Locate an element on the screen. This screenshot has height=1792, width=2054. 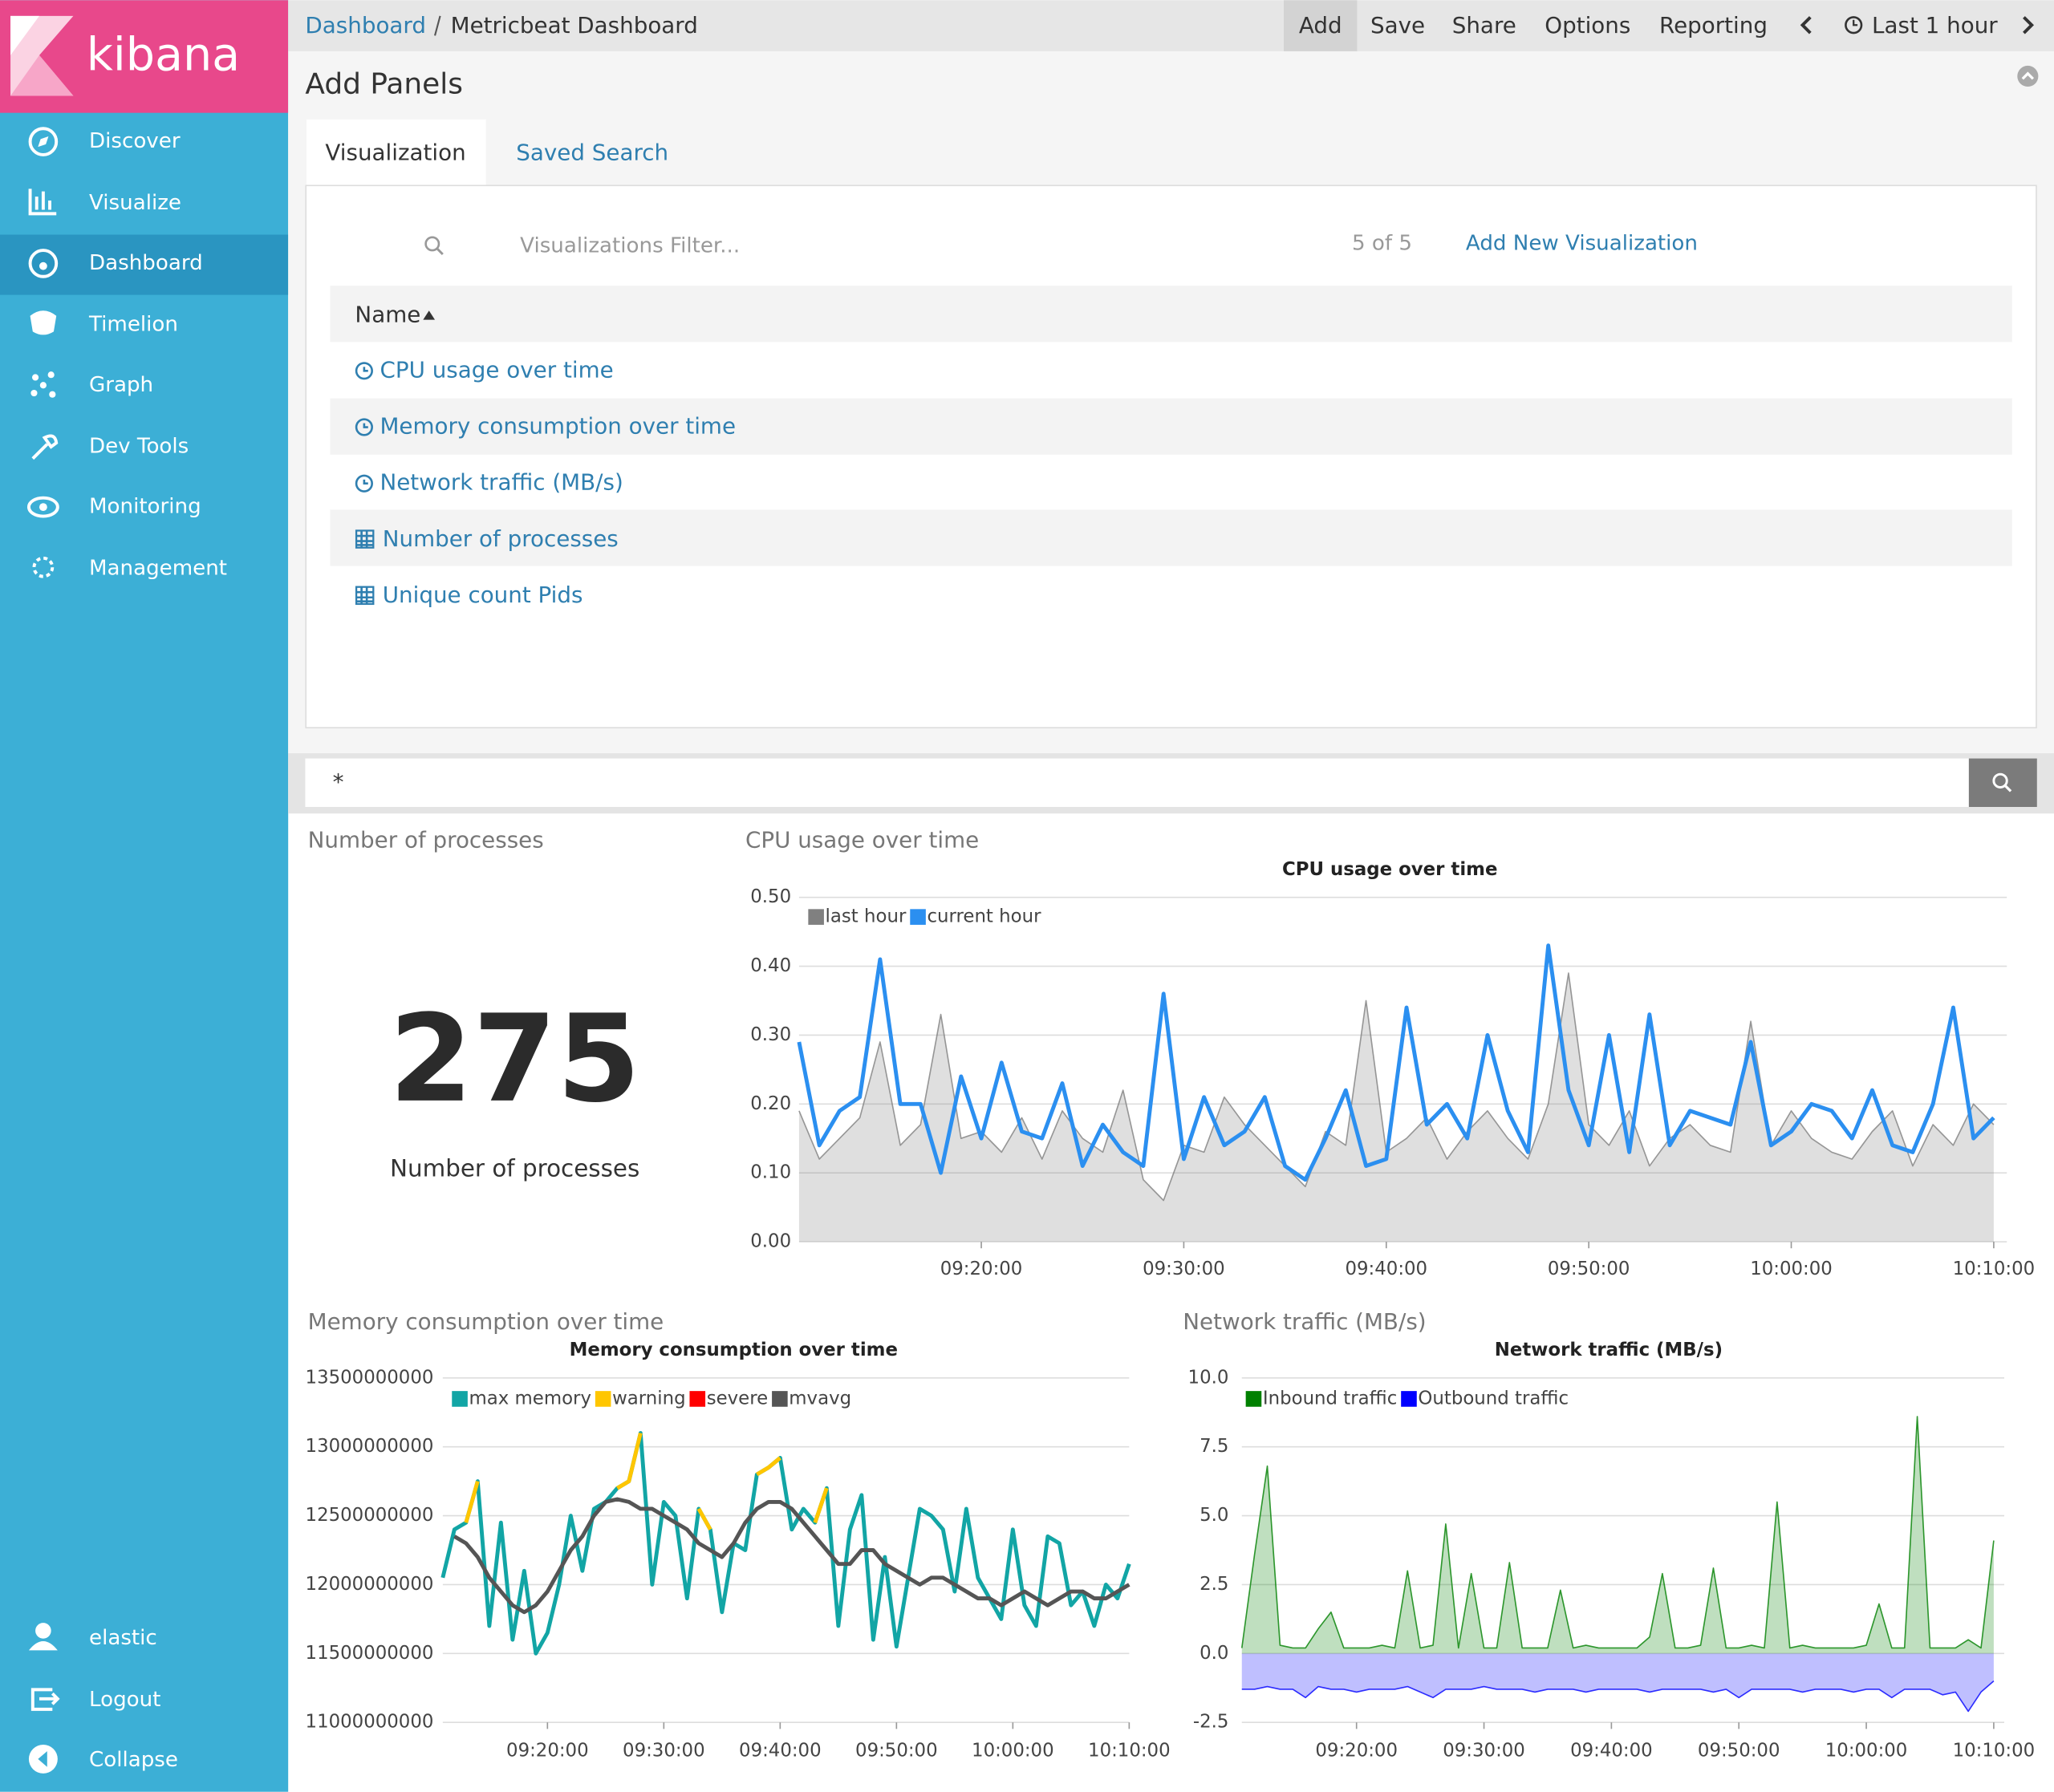
nav-item: Collapse is located at coordinates (134, 1760).